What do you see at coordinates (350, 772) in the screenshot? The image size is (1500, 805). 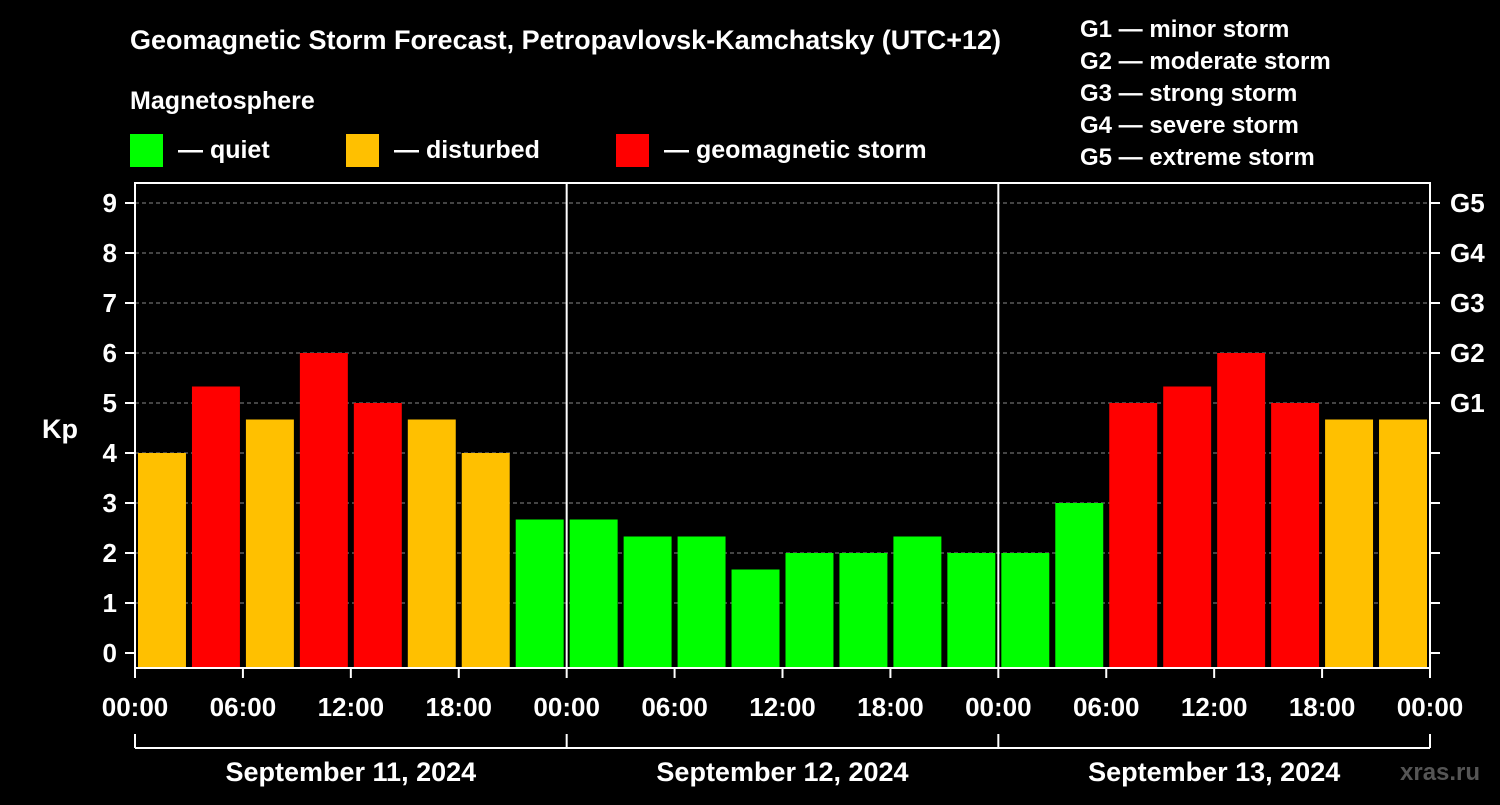 I see `day-label-0: September 11, 2024` at bounding box center [350, 772].